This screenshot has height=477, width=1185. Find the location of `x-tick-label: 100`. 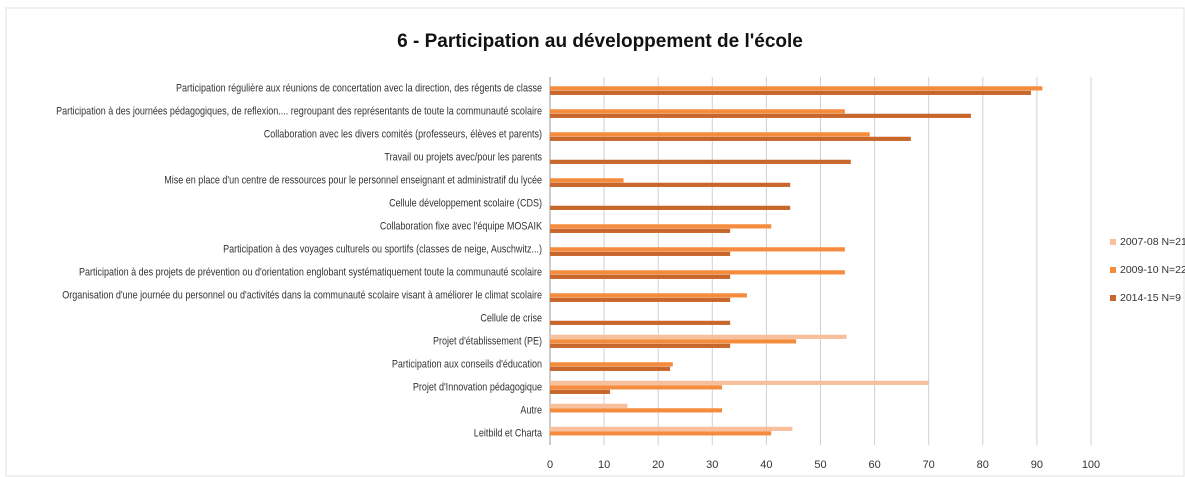

x-tick-label: 100 is located at coordinates (1091, 465).